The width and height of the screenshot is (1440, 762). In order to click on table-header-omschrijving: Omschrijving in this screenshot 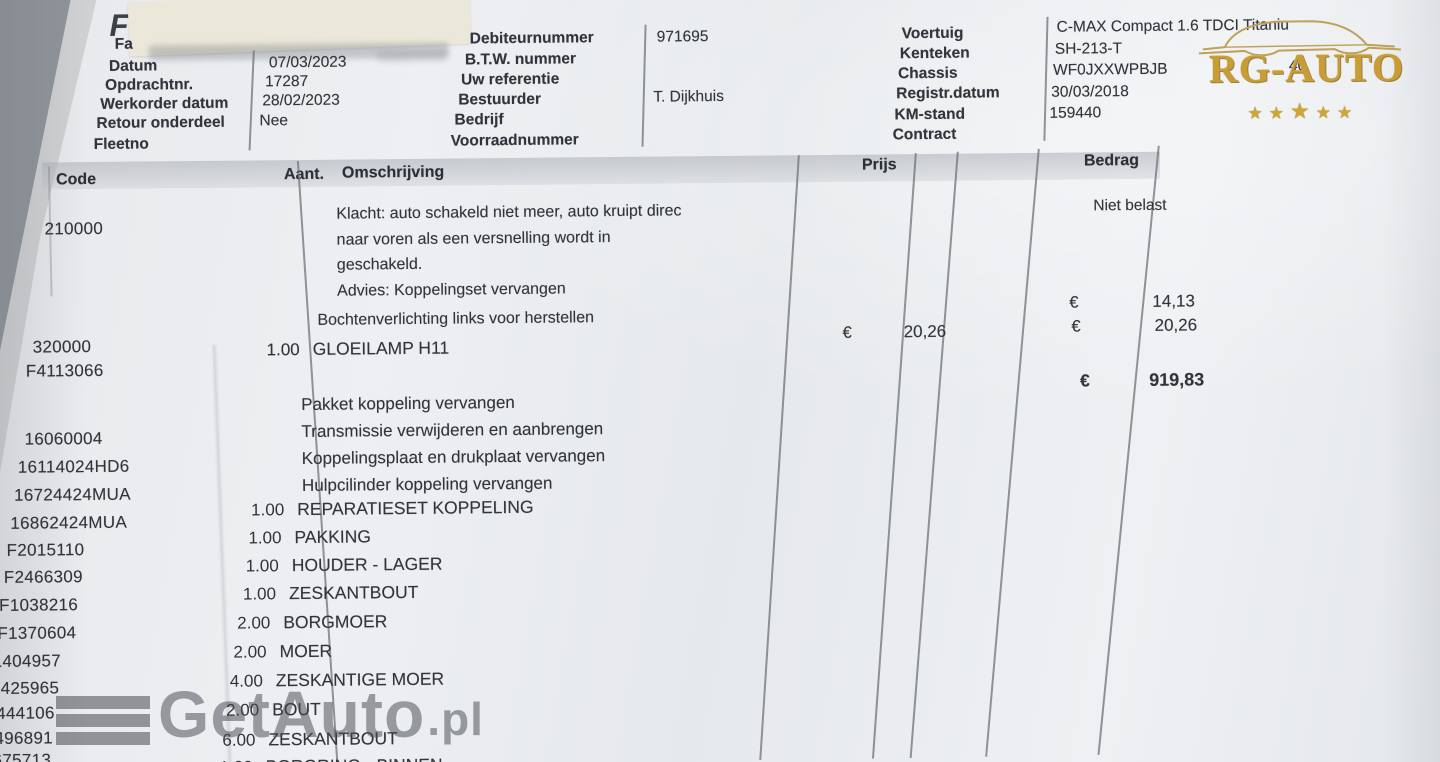, I will do `click(393, 172)`.